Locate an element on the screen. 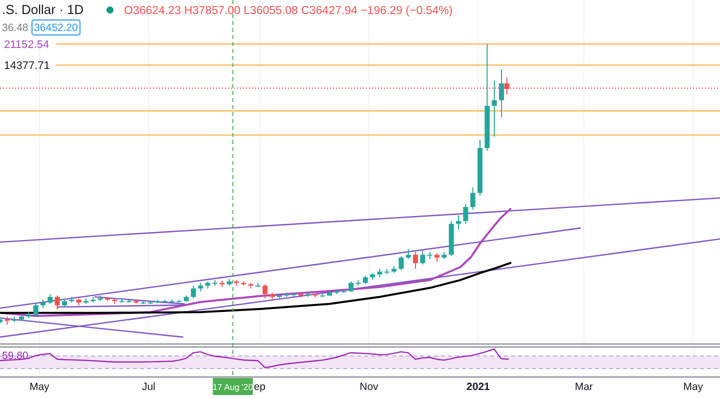  ref-line-label: 17 Aug '20 is located at coordinates (233, 387).